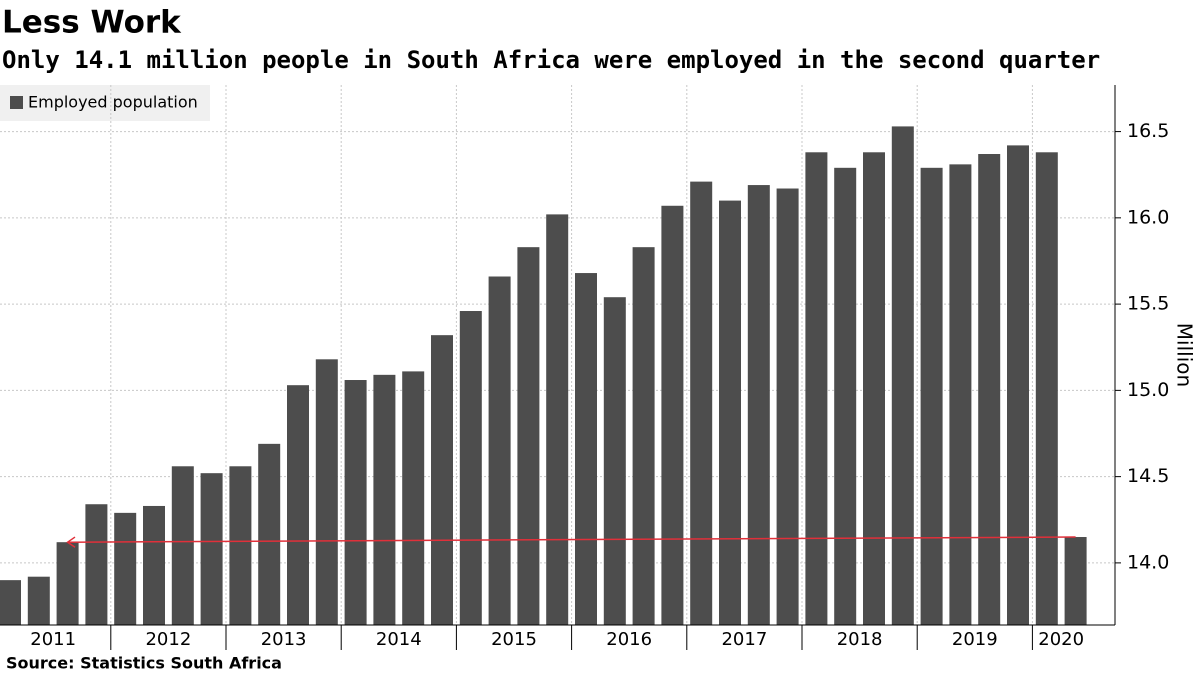  Describe the element at coordinates (1185, 355) in the screenshot. I see `y-axis-label: Million` at that location.